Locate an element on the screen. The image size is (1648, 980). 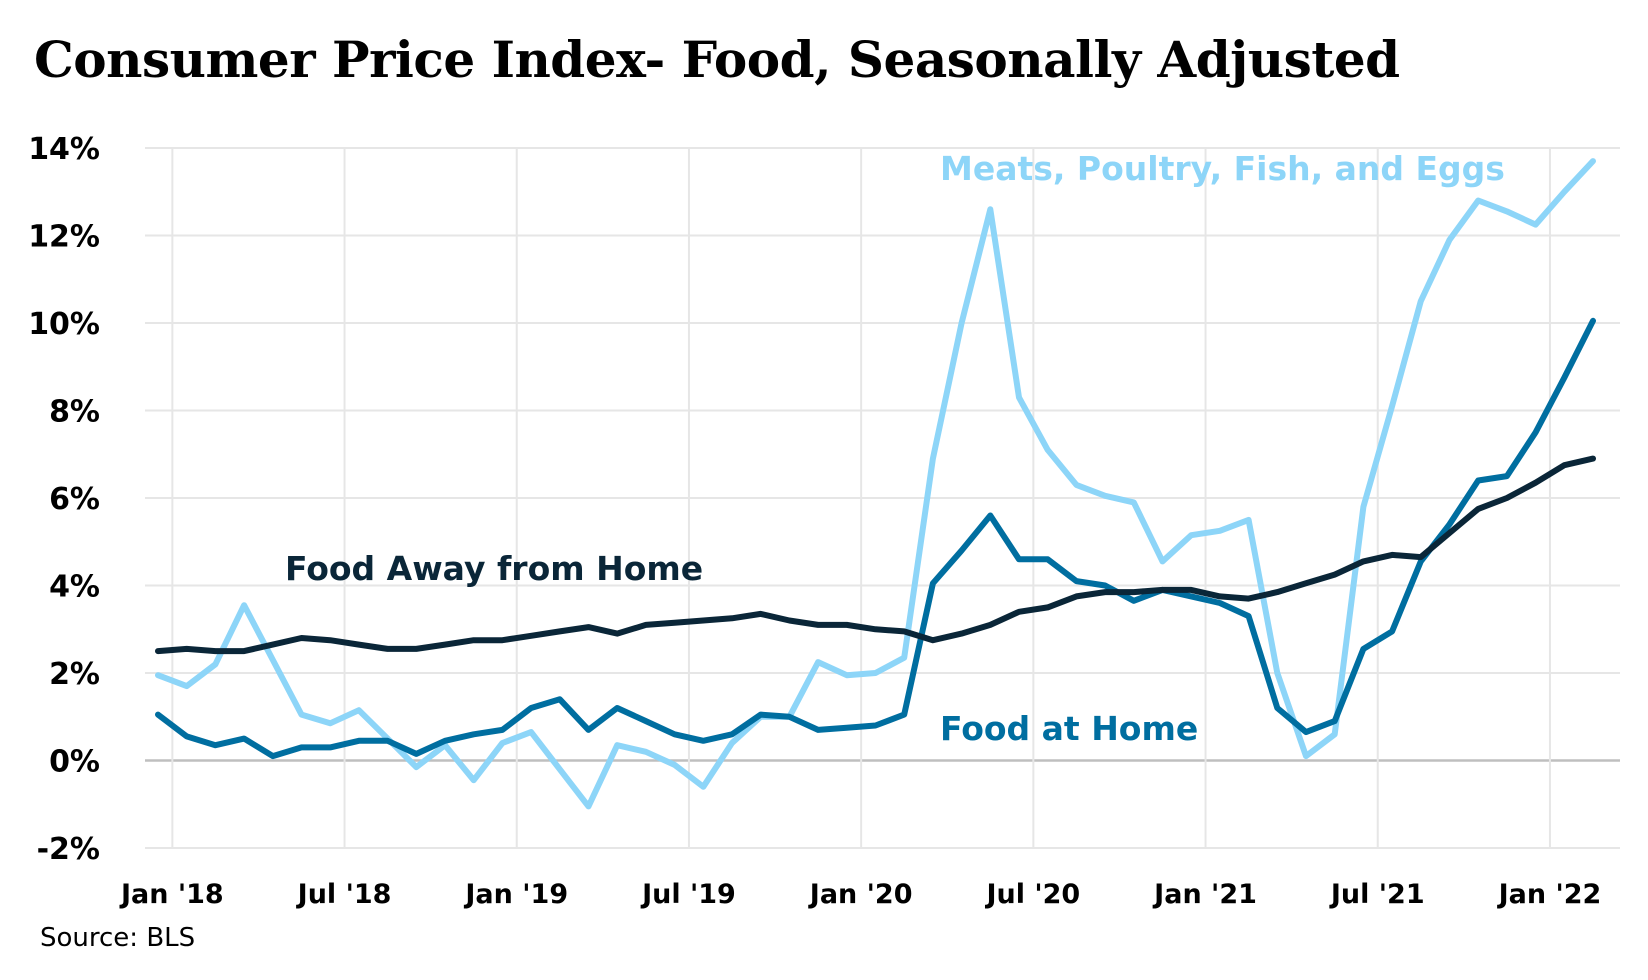
series-label-food-at-home: Food at Home is located at coordinates (1069, 728).